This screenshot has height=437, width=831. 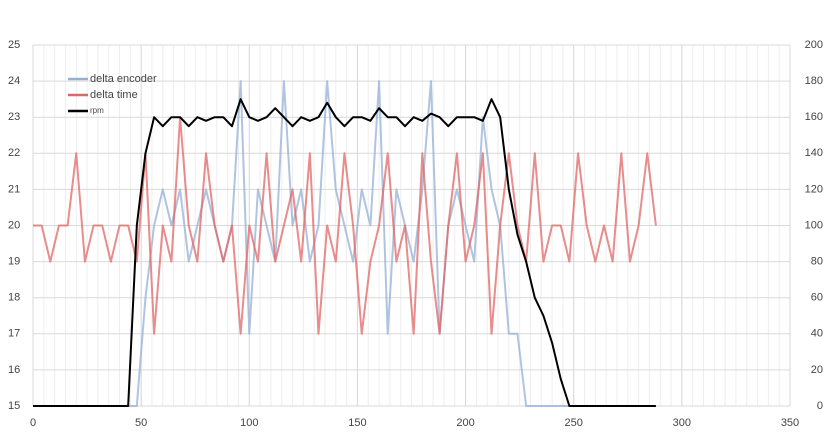 I want to click on y2-tick-label: 100, so click(x=814, y=225).